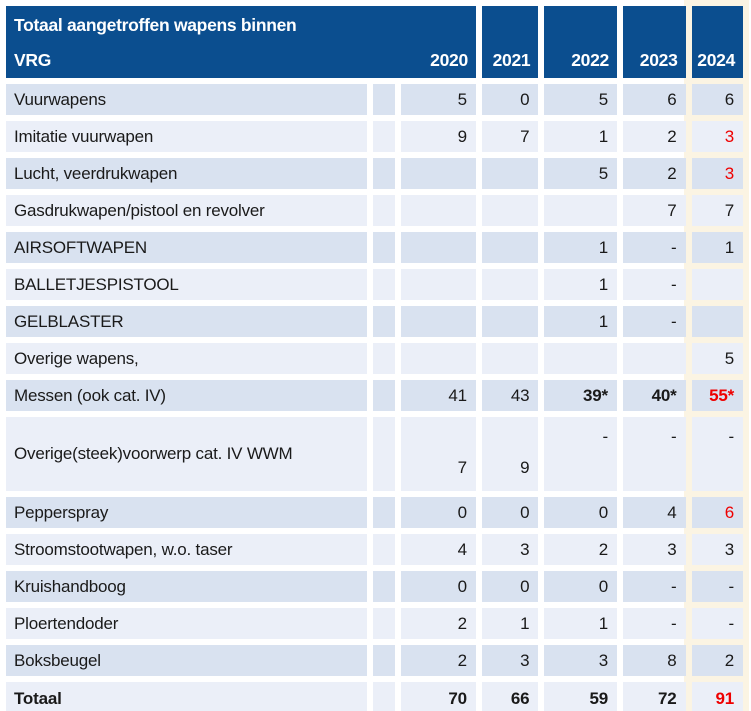 This screenshot has height=711, width=751. I want to click on column-header-2021: 2021, so click(510, 42).